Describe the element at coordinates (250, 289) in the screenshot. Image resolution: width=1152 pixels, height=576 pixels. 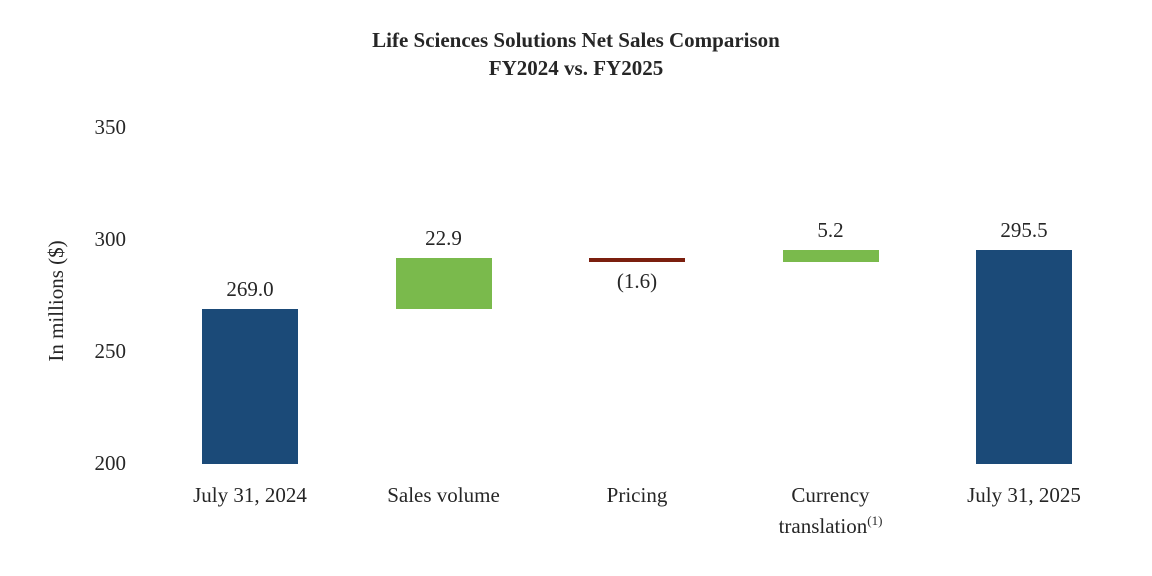
I see `value-label-july-31-2024: 269.0` at that location.